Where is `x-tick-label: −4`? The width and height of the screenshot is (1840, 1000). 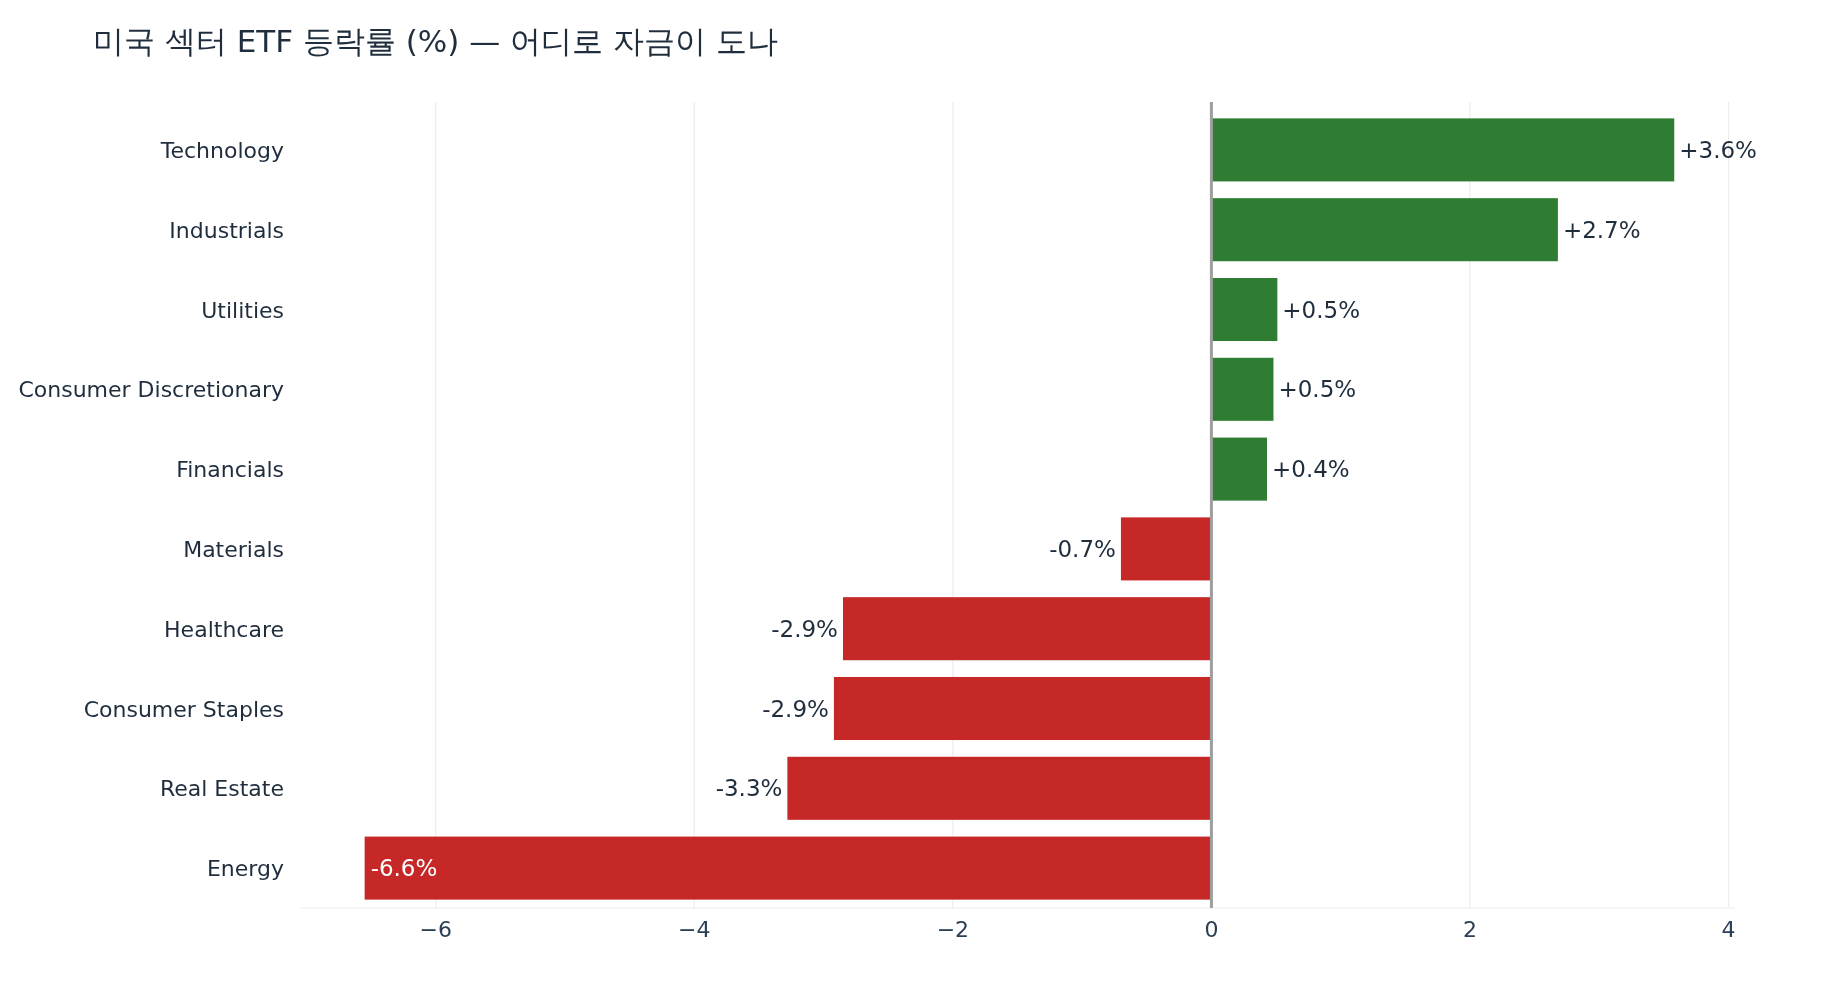
x-tick-label: −4 is located at coordinates (694, 929).